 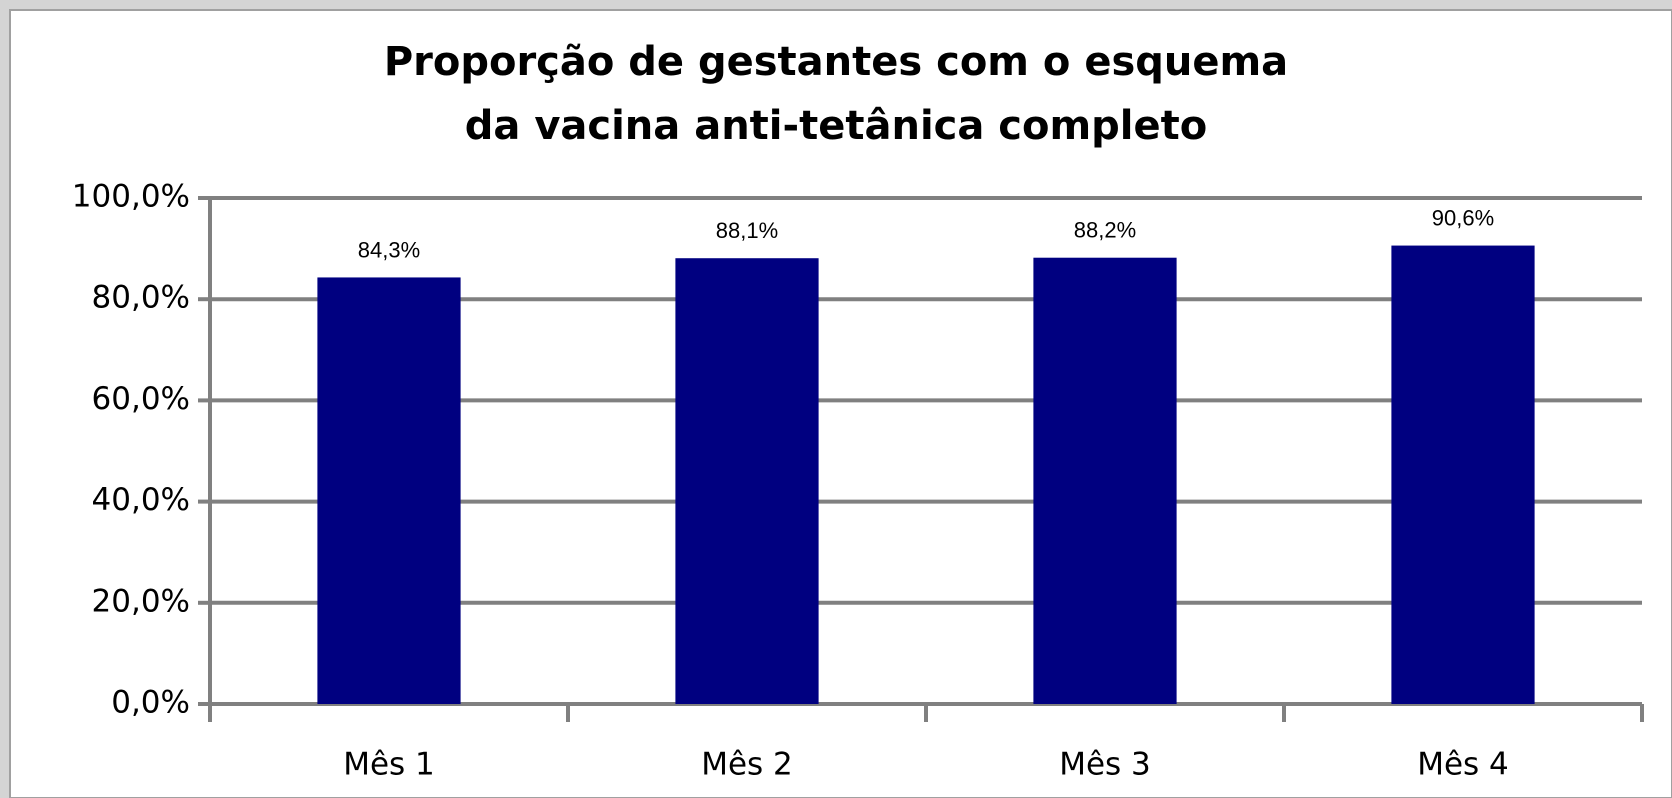 What do you see at coordinates (141, 399) in the screenshot?
I see `y-tick-label: 60,0%` at bounding box center [141, 399].